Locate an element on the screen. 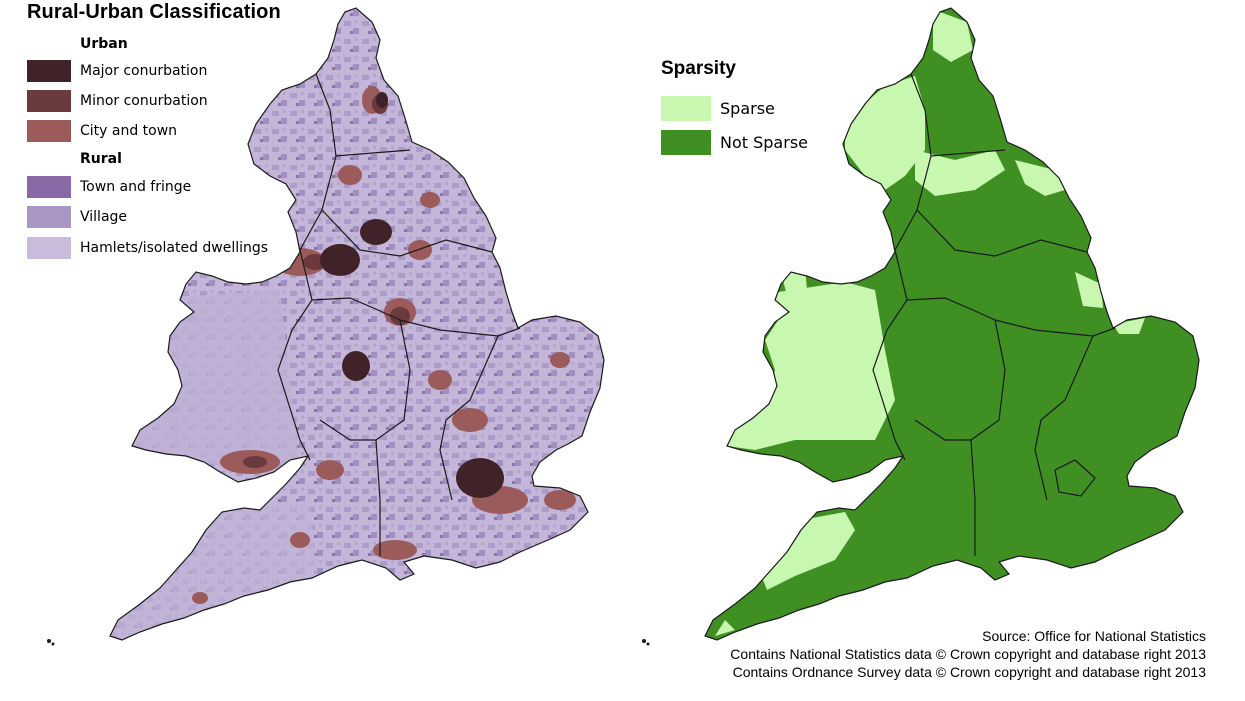 This screenshot has width=1245, height=701. legend-item-hamlets: Hamlets/isolated dwellings is located at coordinates (147, 248).